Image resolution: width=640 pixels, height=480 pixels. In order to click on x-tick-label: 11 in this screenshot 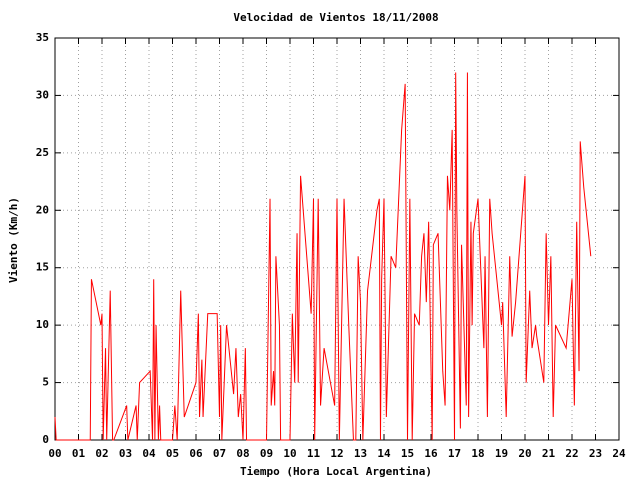, I will do `click(314, 453)`.